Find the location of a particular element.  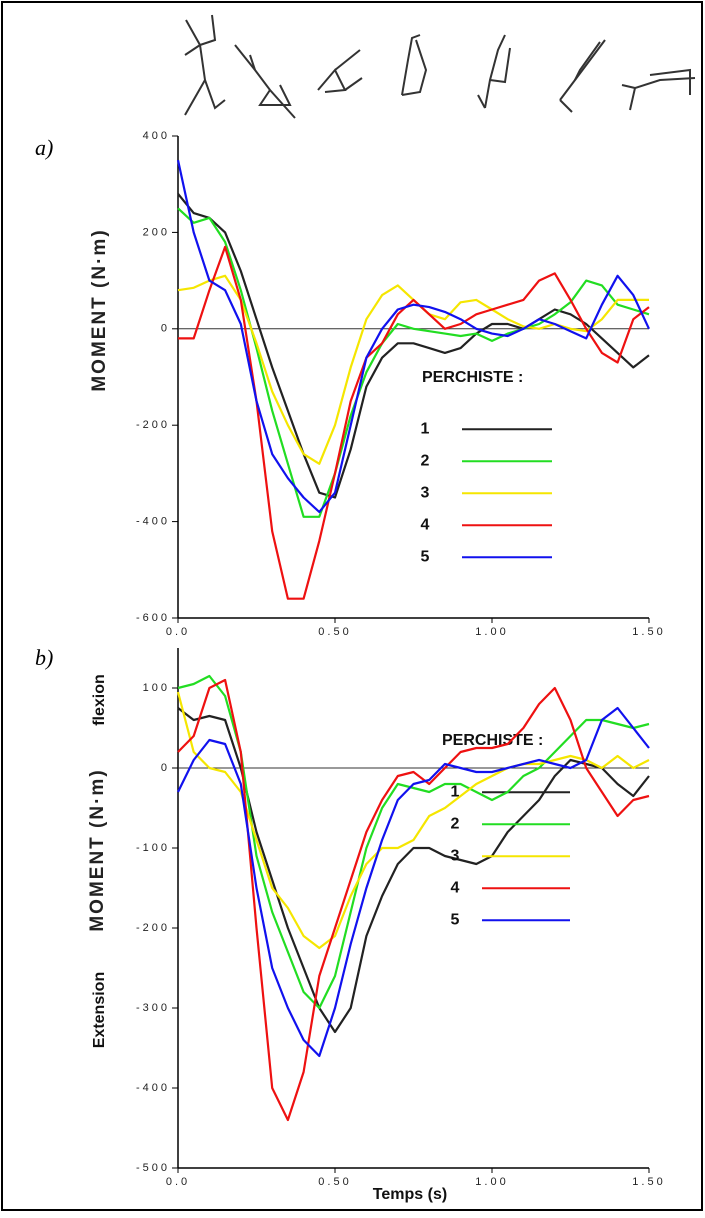

y-tick-label: -600 is located at coordinates (153, 618).